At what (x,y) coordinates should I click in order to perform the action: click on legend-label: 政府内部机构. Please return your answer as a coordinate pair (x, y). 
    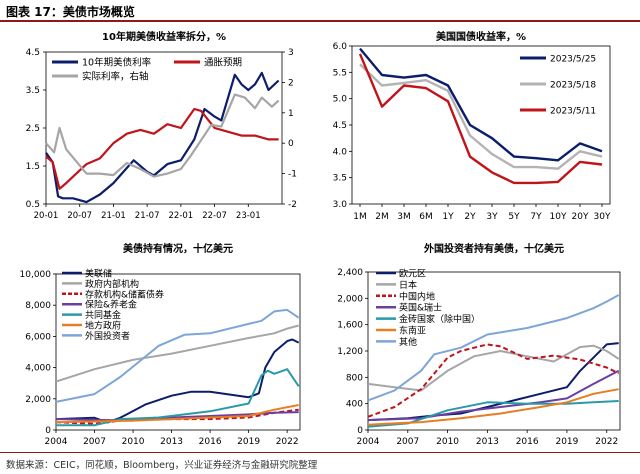
    Looking at the image, I should click on (112, 284).